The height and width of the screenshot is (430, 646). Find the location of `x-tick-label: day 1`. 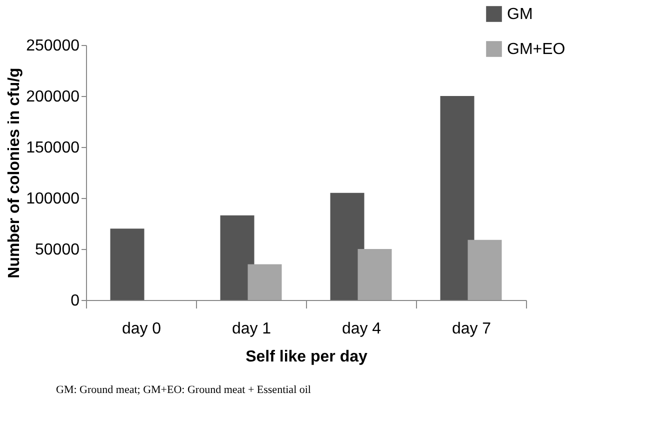

x-tick-label: day 1 is located at coordinates (252, 329).